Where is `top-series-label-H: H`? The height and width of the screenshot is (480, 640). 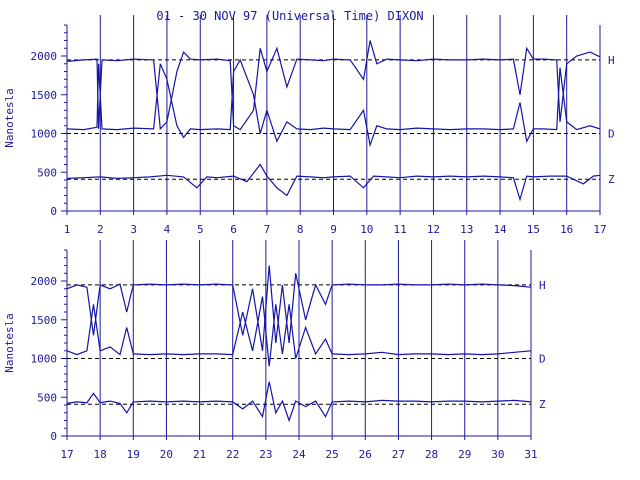
top-series-label-H: H is located at coordinates (611, 60).